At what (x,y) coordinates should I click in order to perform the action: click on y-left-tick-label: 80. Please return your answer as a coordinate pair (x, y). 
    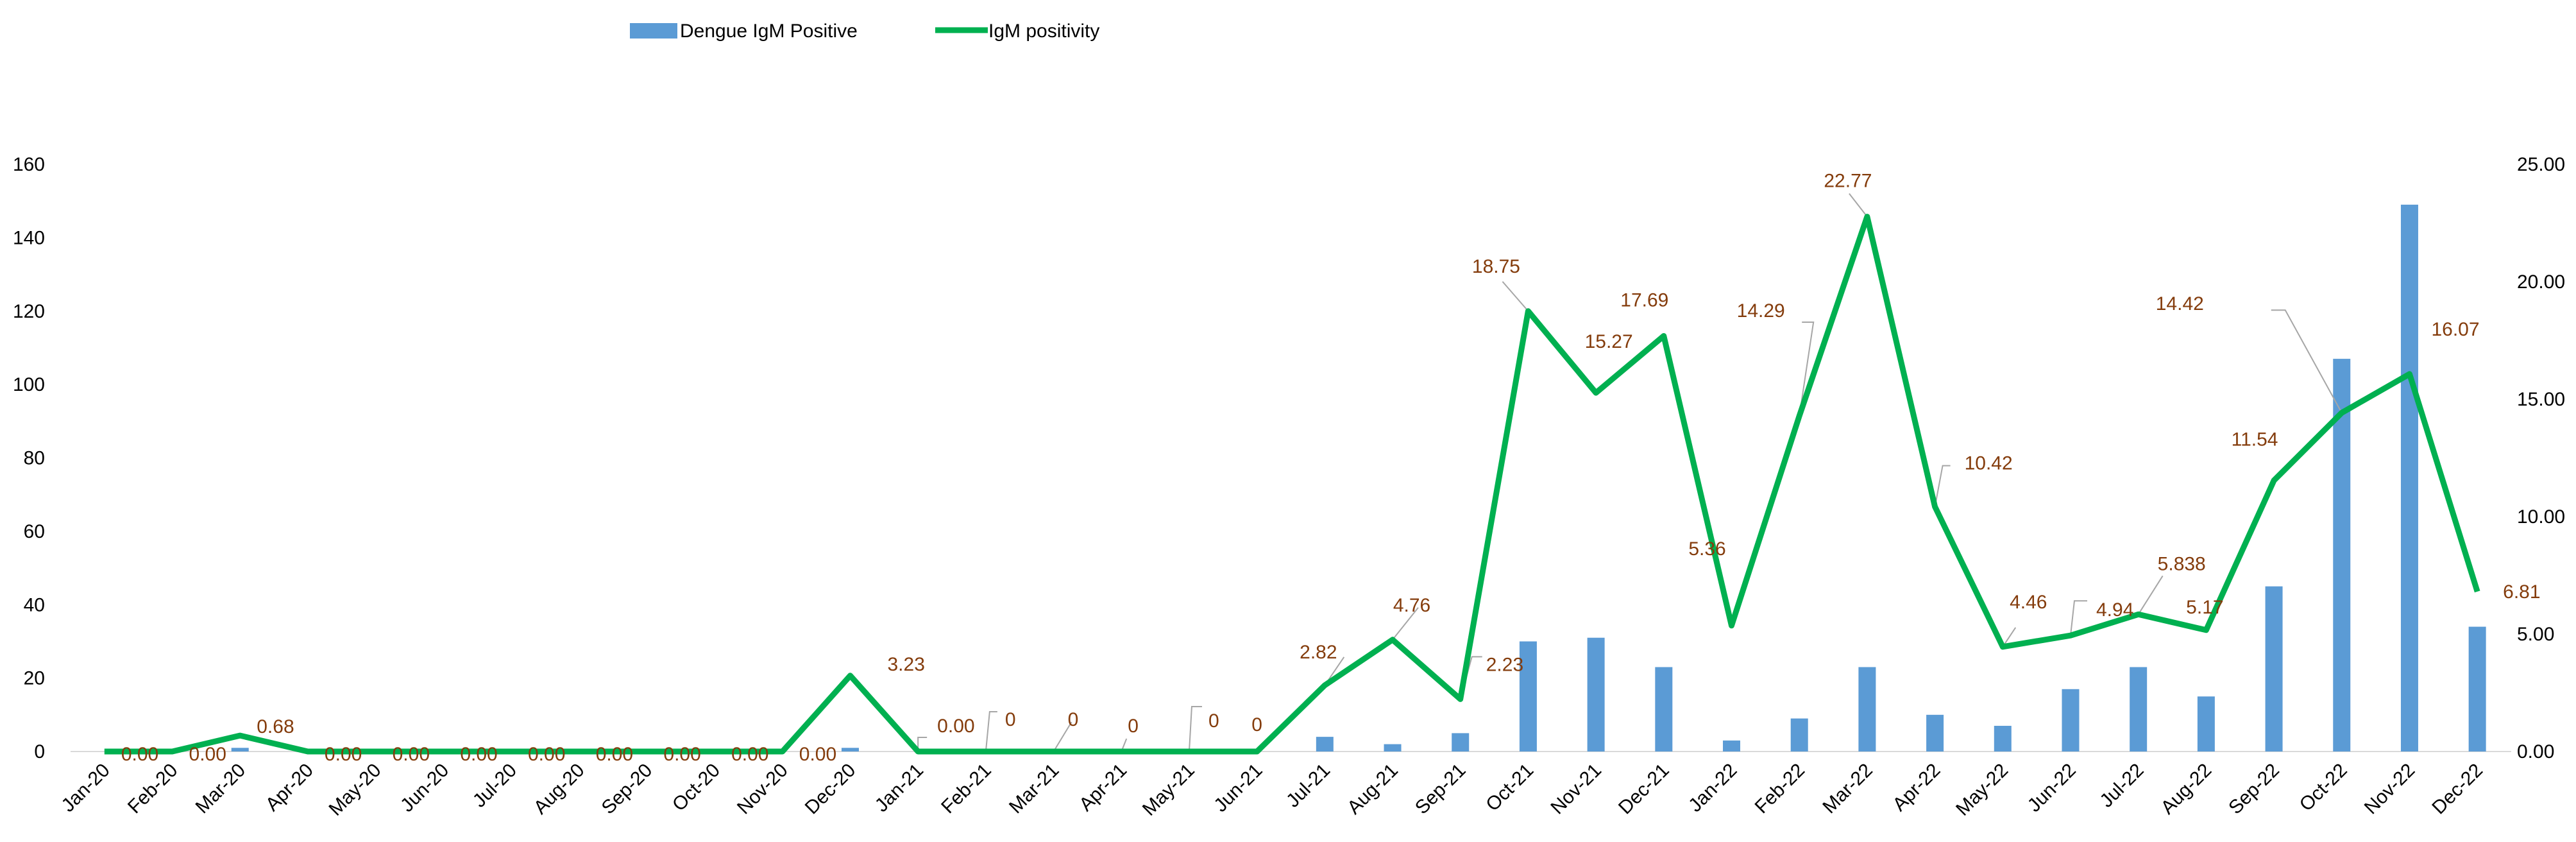
    Looking at the image, I should click on (34, 458).